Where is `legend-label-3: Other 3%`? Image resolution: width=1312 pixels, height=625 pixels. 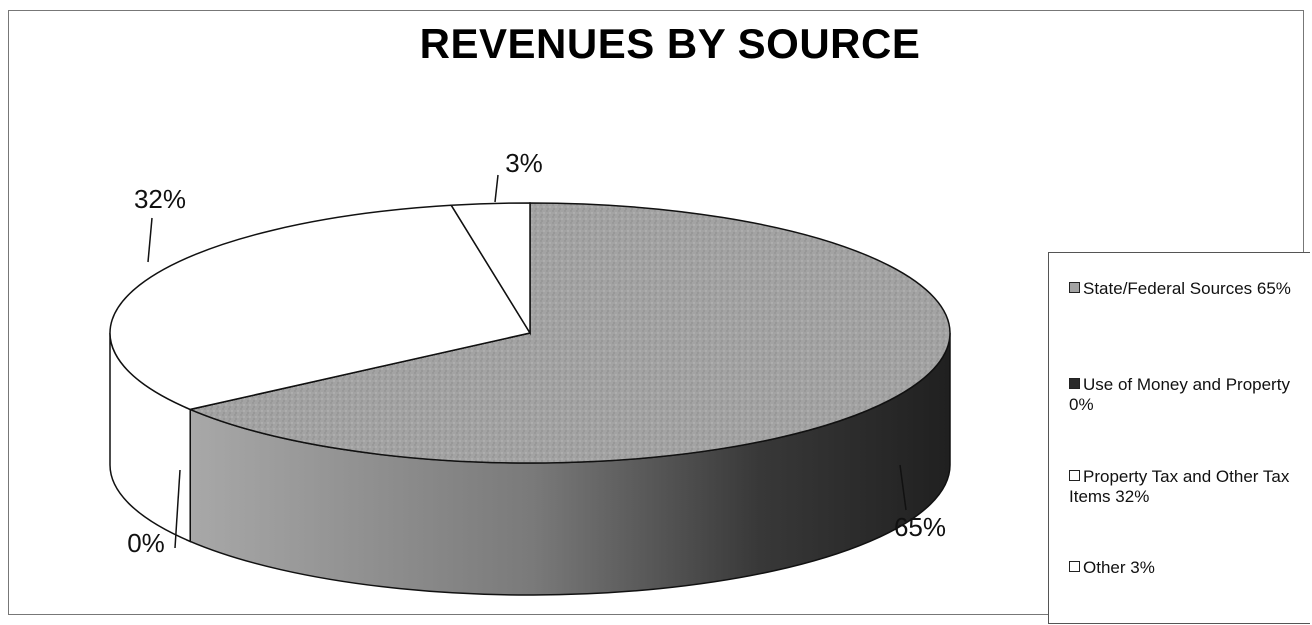
legend-label-3: Other 3% is located at coordinates (1119, 567).